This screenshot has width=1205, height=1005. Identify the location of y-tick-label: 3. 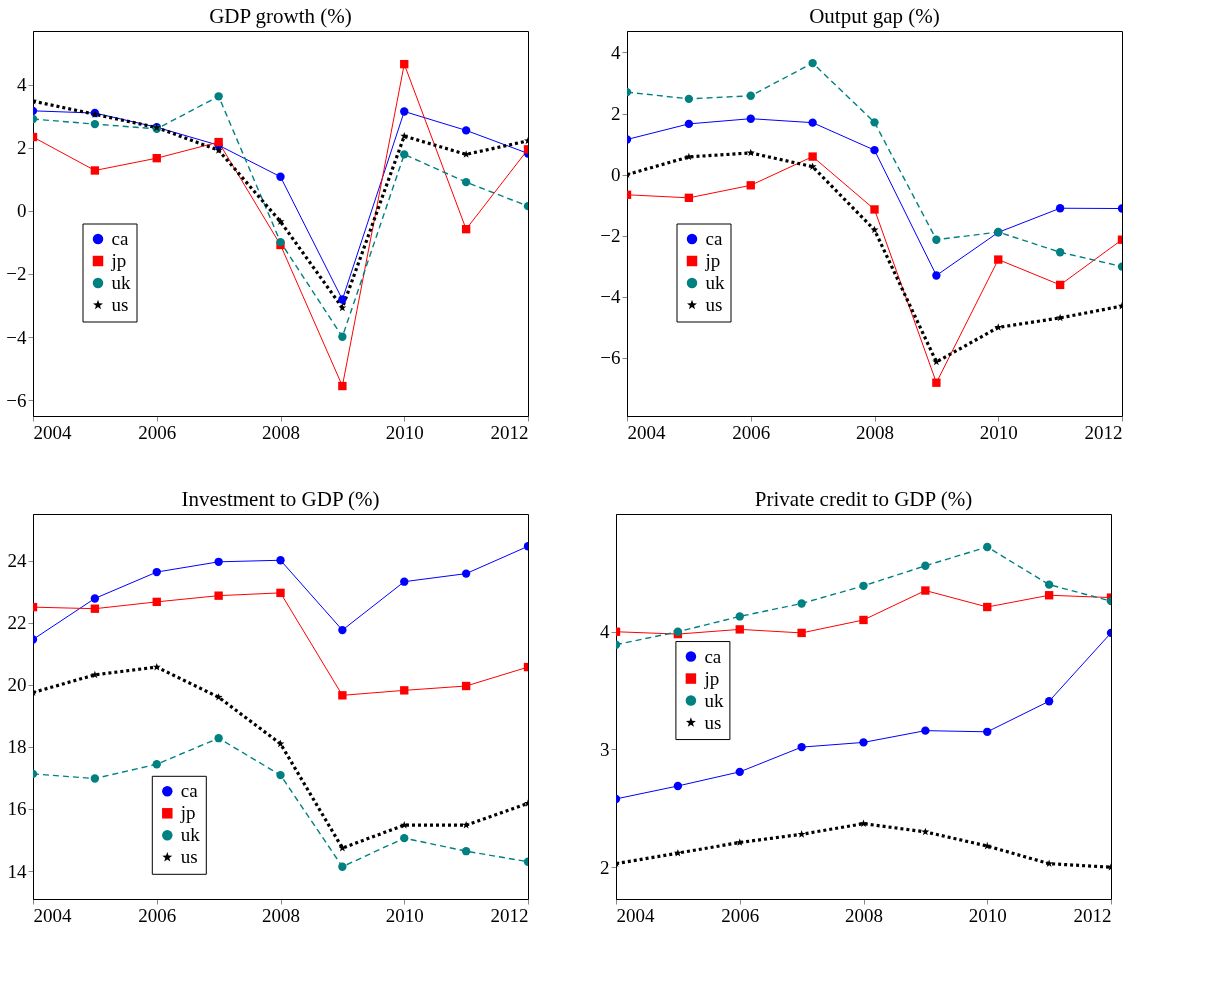
(605, 749).